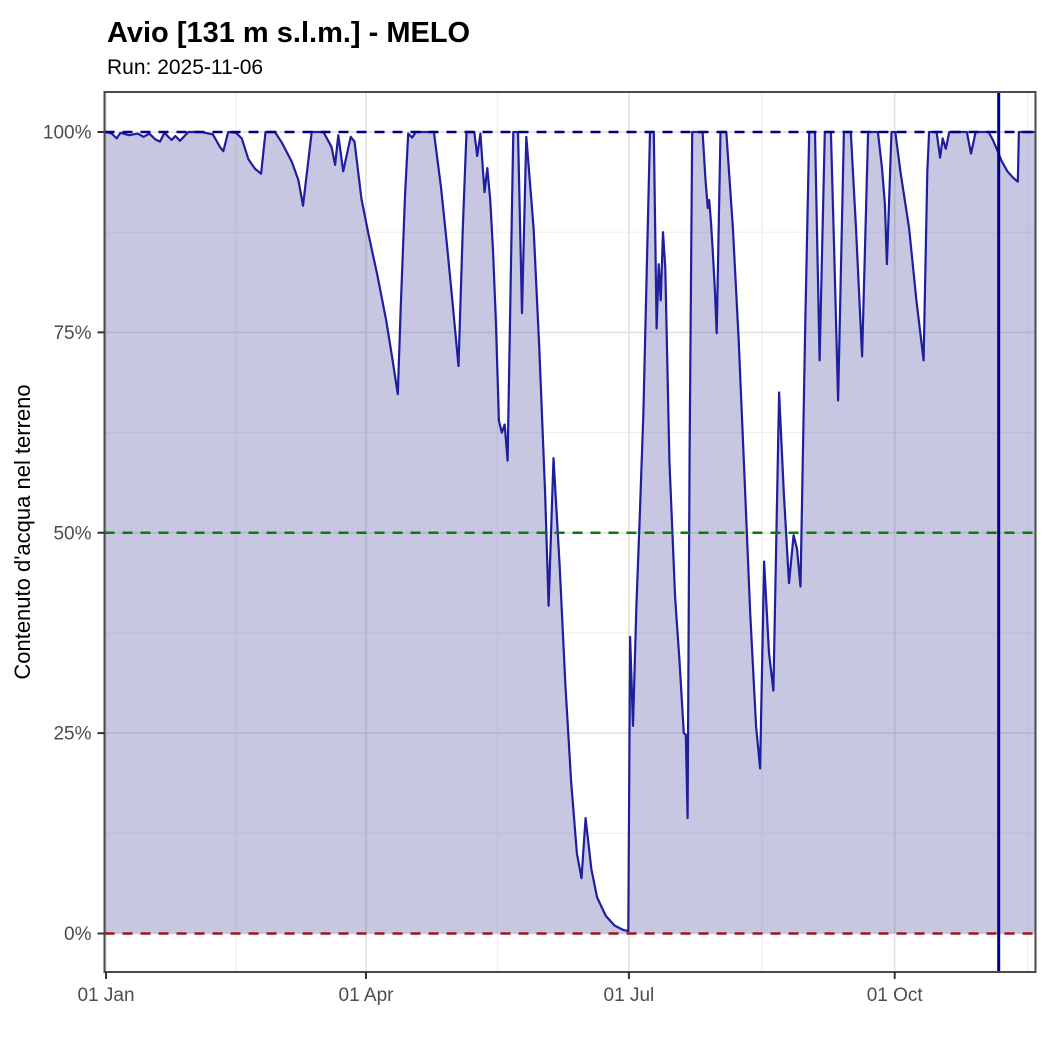 The image size is (1050, 1050). Describe the element at coordinates (72, 734) in the screenshot. I see `y-tick-label: 25%` at that location.